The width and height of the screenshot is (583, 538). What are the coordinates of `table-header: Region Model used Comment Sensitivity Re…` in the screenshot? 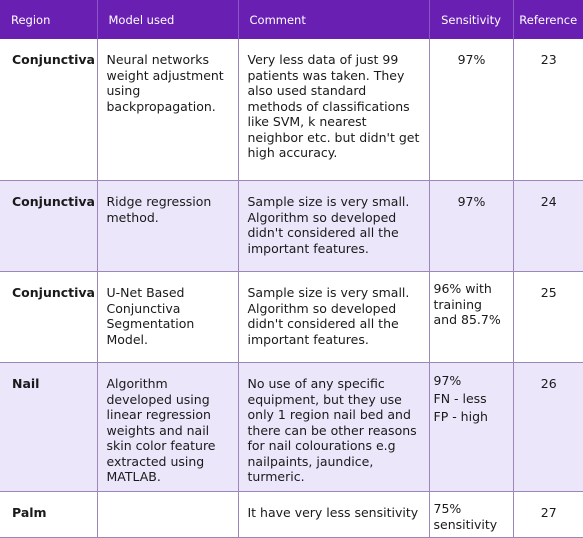 It's located at (291, 19).